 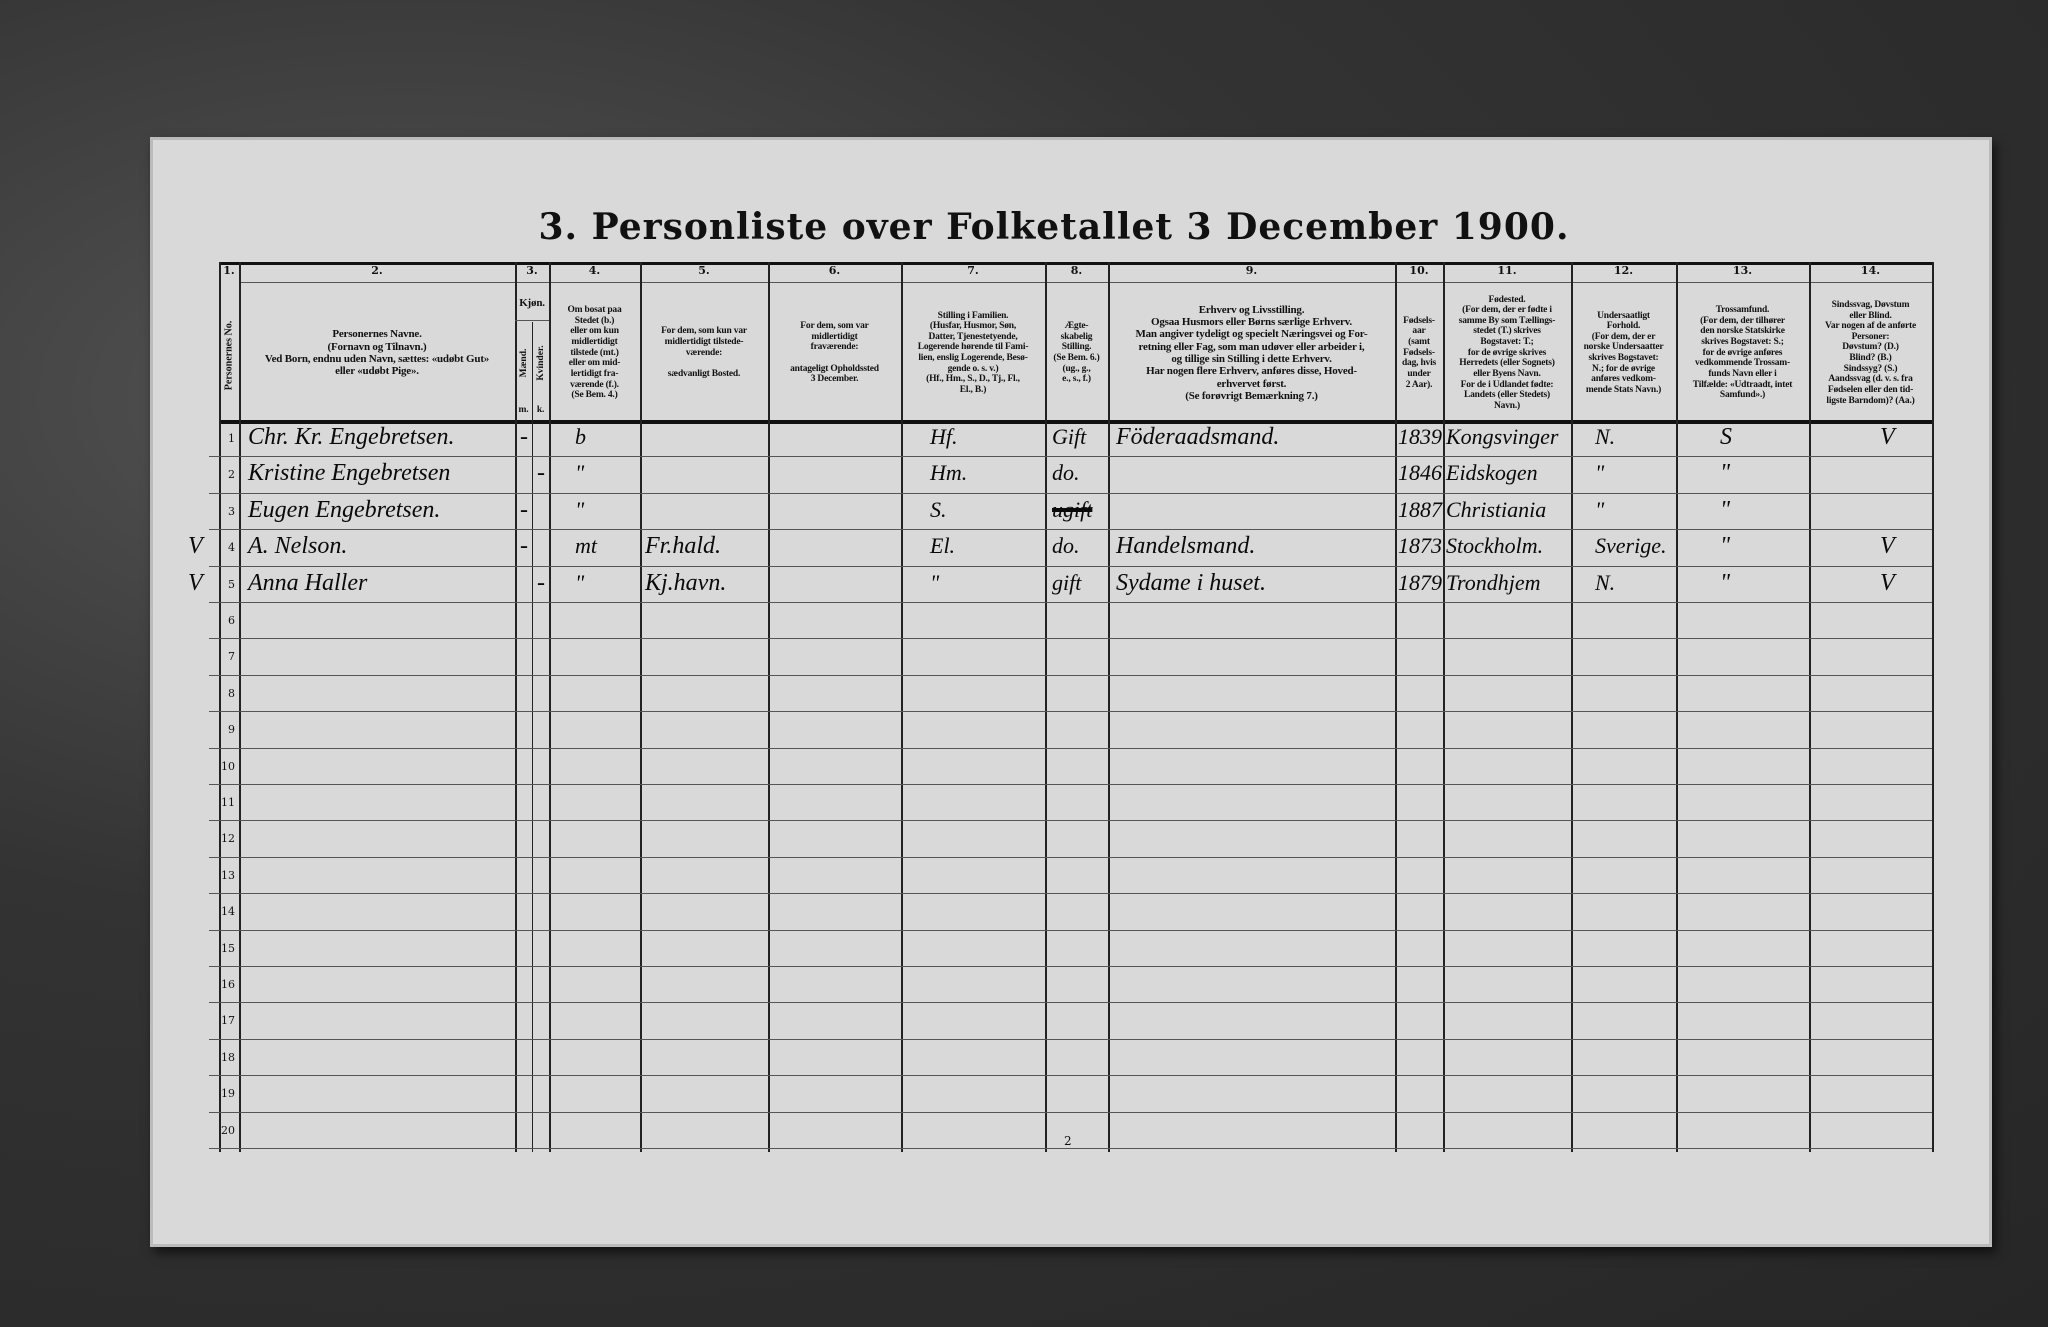 What do you see at coordinates (935, 582) in the screenshot?
I see `entry-stilling: "` at bounding box center [935, 582].